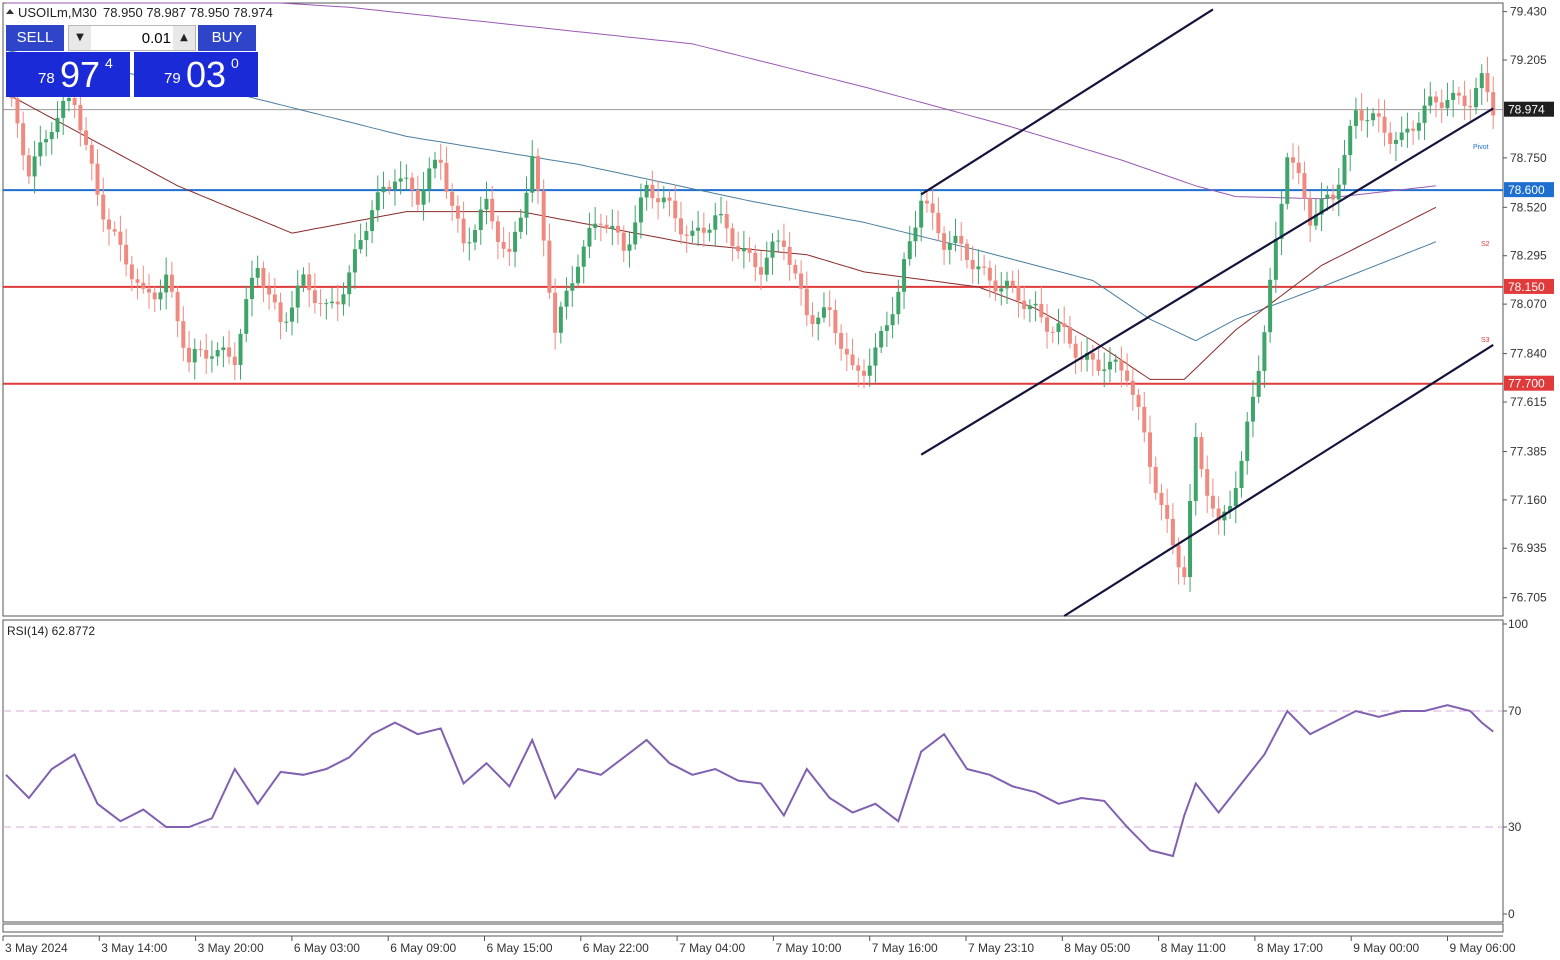 This screenshot has width=1560, height=960. Describe the element at coordinates (1526, 110) in the screenshot. I see `current-price-label: 78.974` at that location.